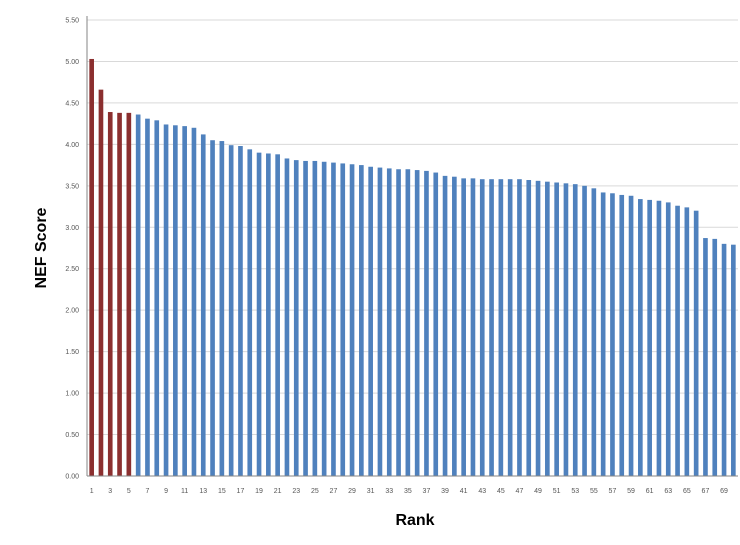 The width and height of the screenshot is (740, 545). What do you see at coordinates (72, 62) in the screenshot?
I see `y-tick-label: 5.00` at bounding box center [72, 62].